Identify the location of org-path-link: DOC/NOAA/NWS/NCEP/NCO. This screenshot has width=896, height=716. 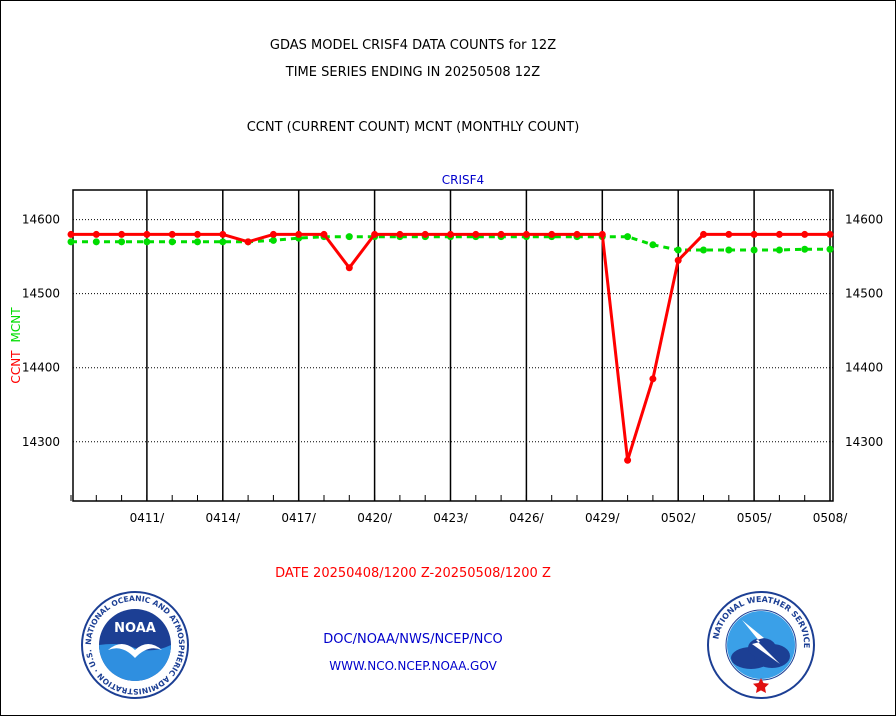
(413, 639).